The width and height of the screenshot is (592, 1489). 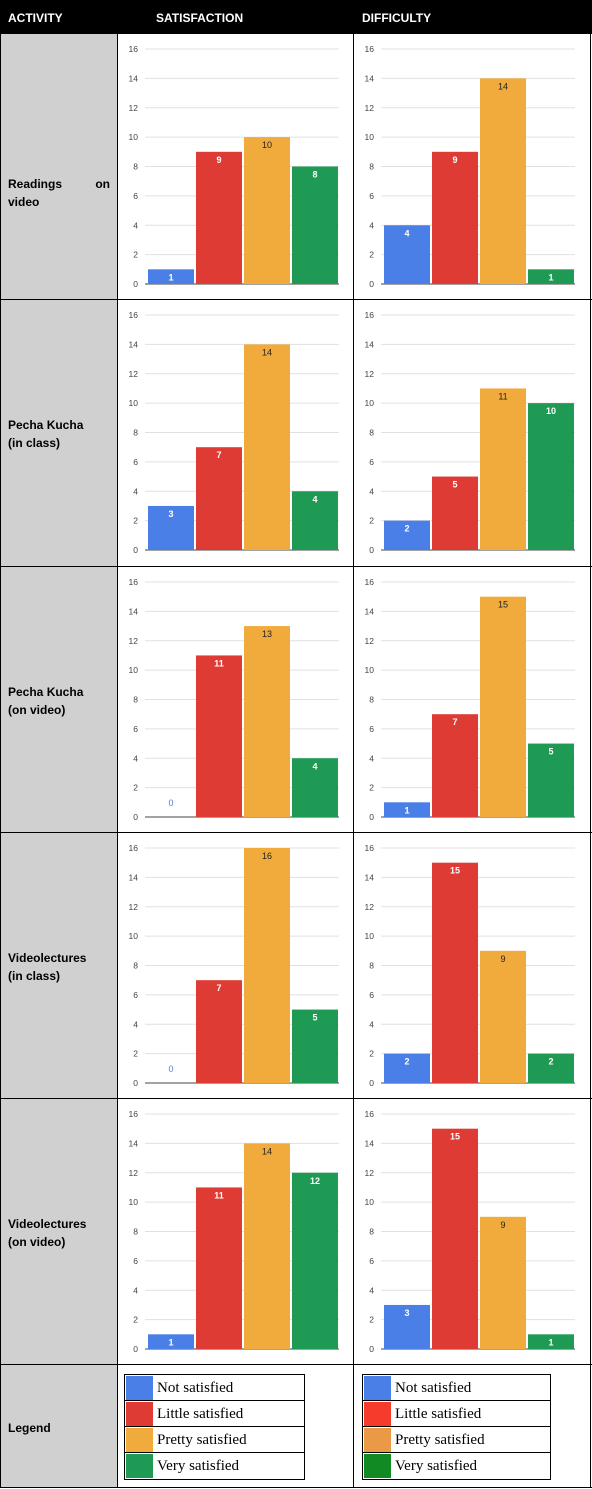 I want to click on activity-label-videolectures-on-video: Videolectures (on video), so click(x=47, y=1233).